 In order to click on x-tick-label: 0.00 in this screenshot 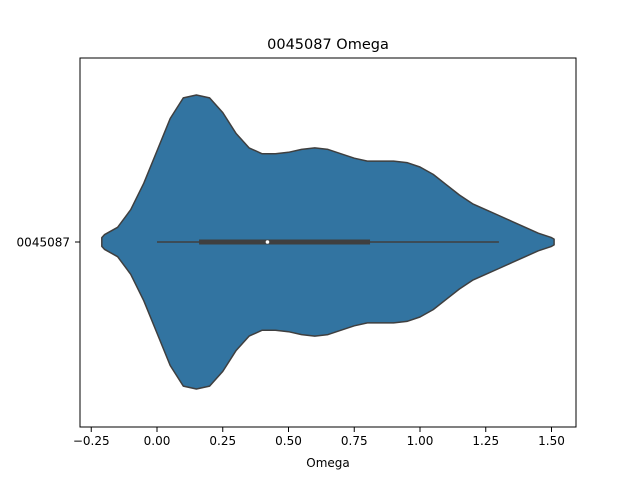, I will do `click(157, 441)`.